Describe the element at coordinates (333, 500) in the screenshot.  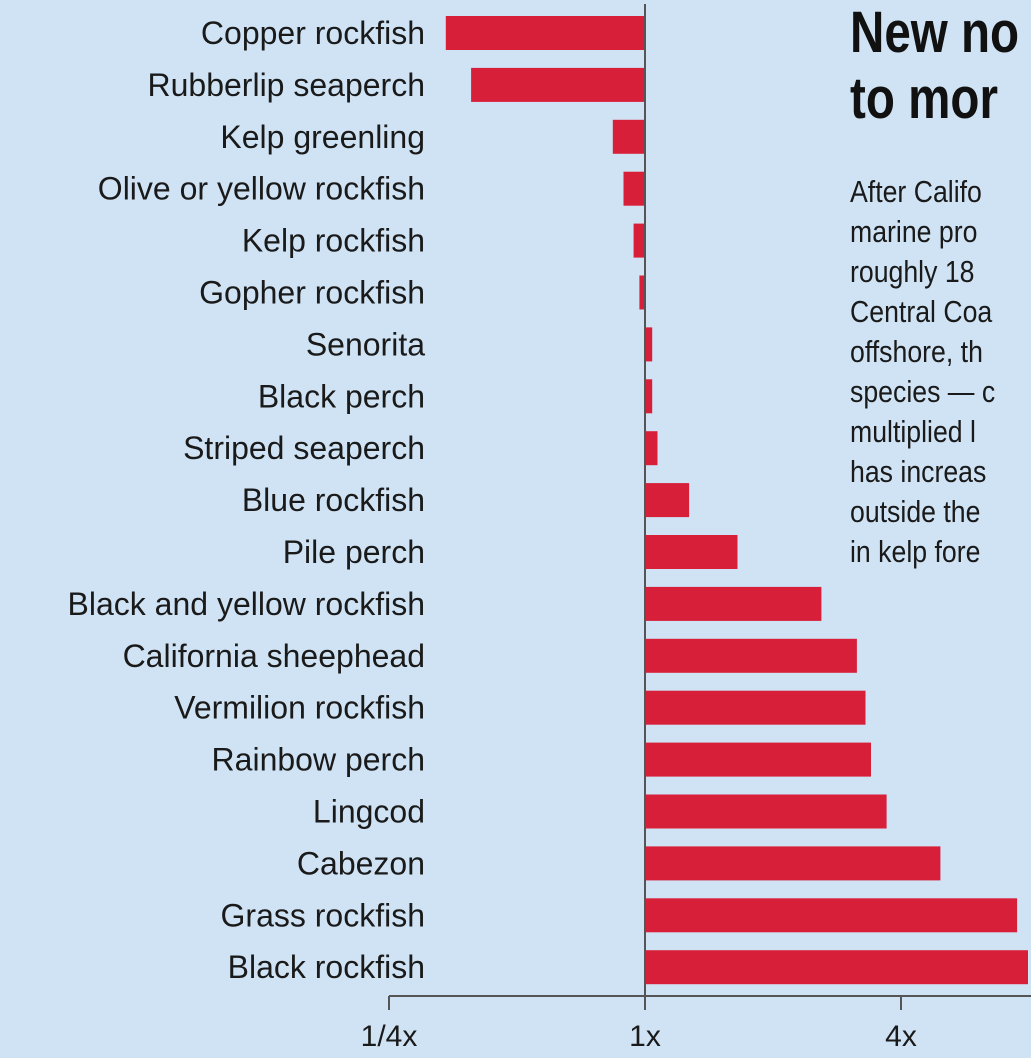
I see `category-label-blue-rockfish: Blue rockfish` at that location.